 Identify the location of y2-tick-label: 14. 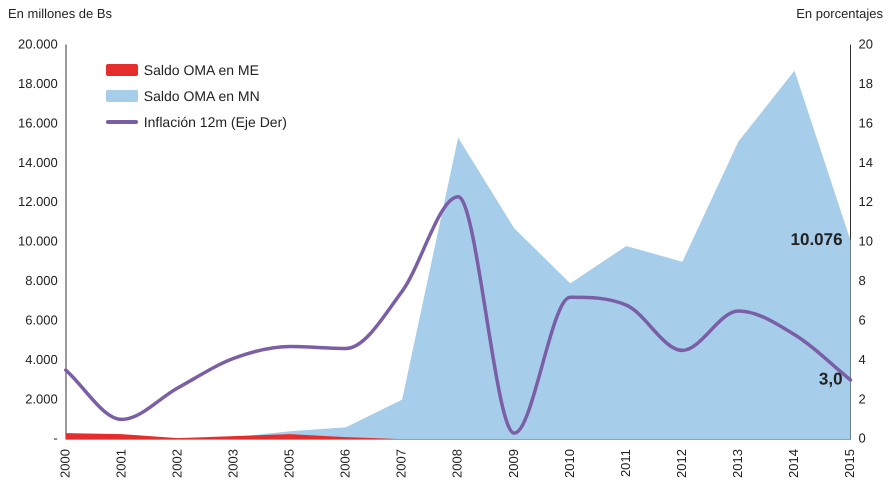
(866, 162).